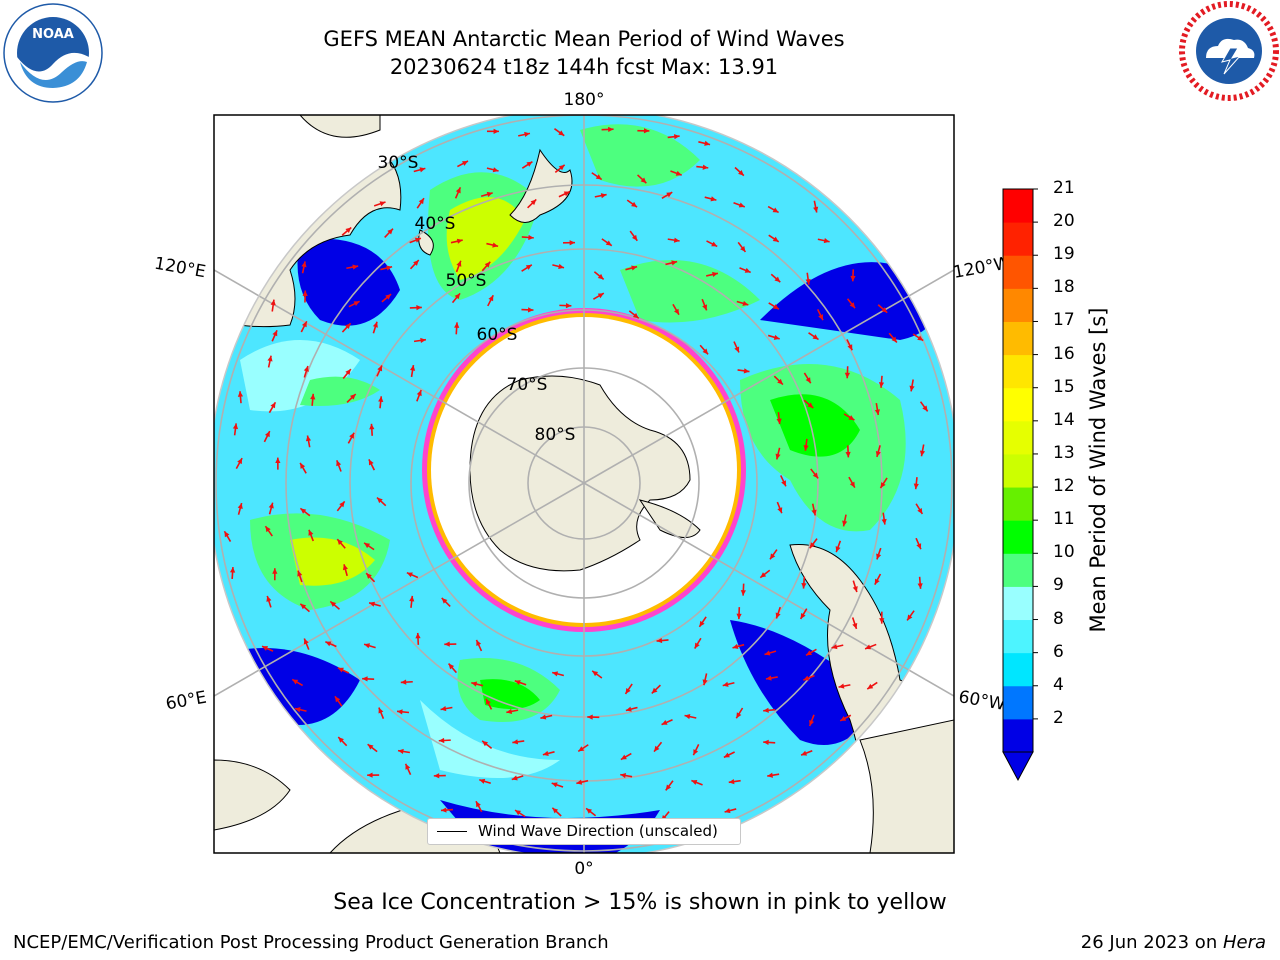 The image size is (1280, 960). What do you see at coordinates (1058, 684) in the screenshot?
I see `colorbar-tick-label: 4` at bounding box center [1058, 684].